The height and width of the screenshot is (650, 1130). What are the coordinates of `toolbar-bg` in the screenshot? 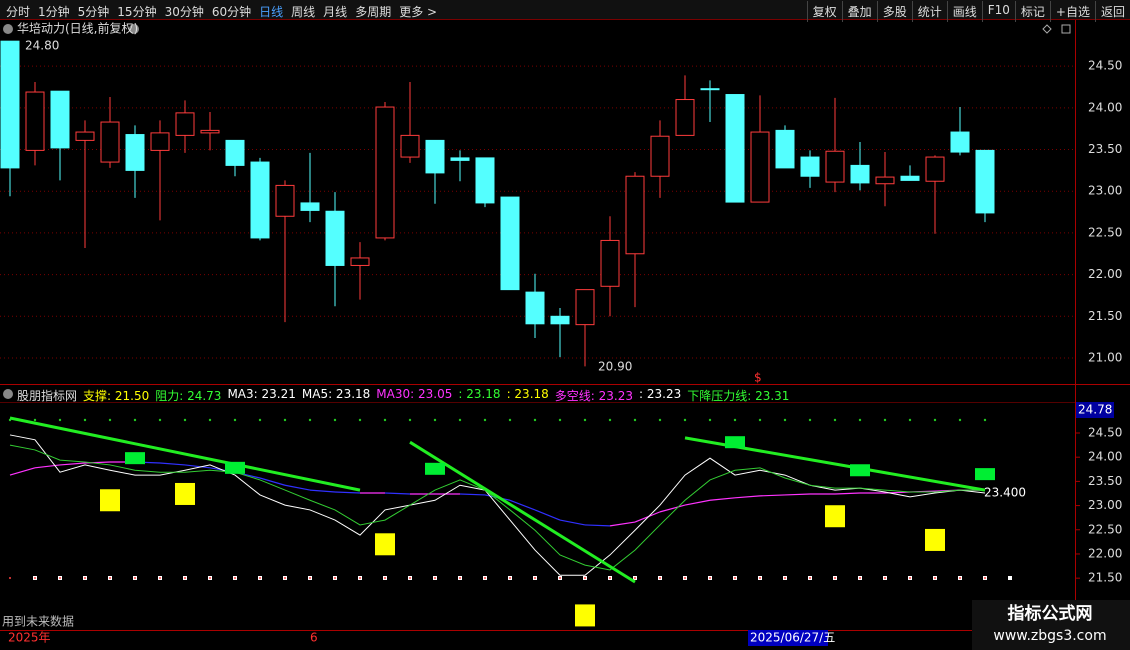 It's located at (565, 9).